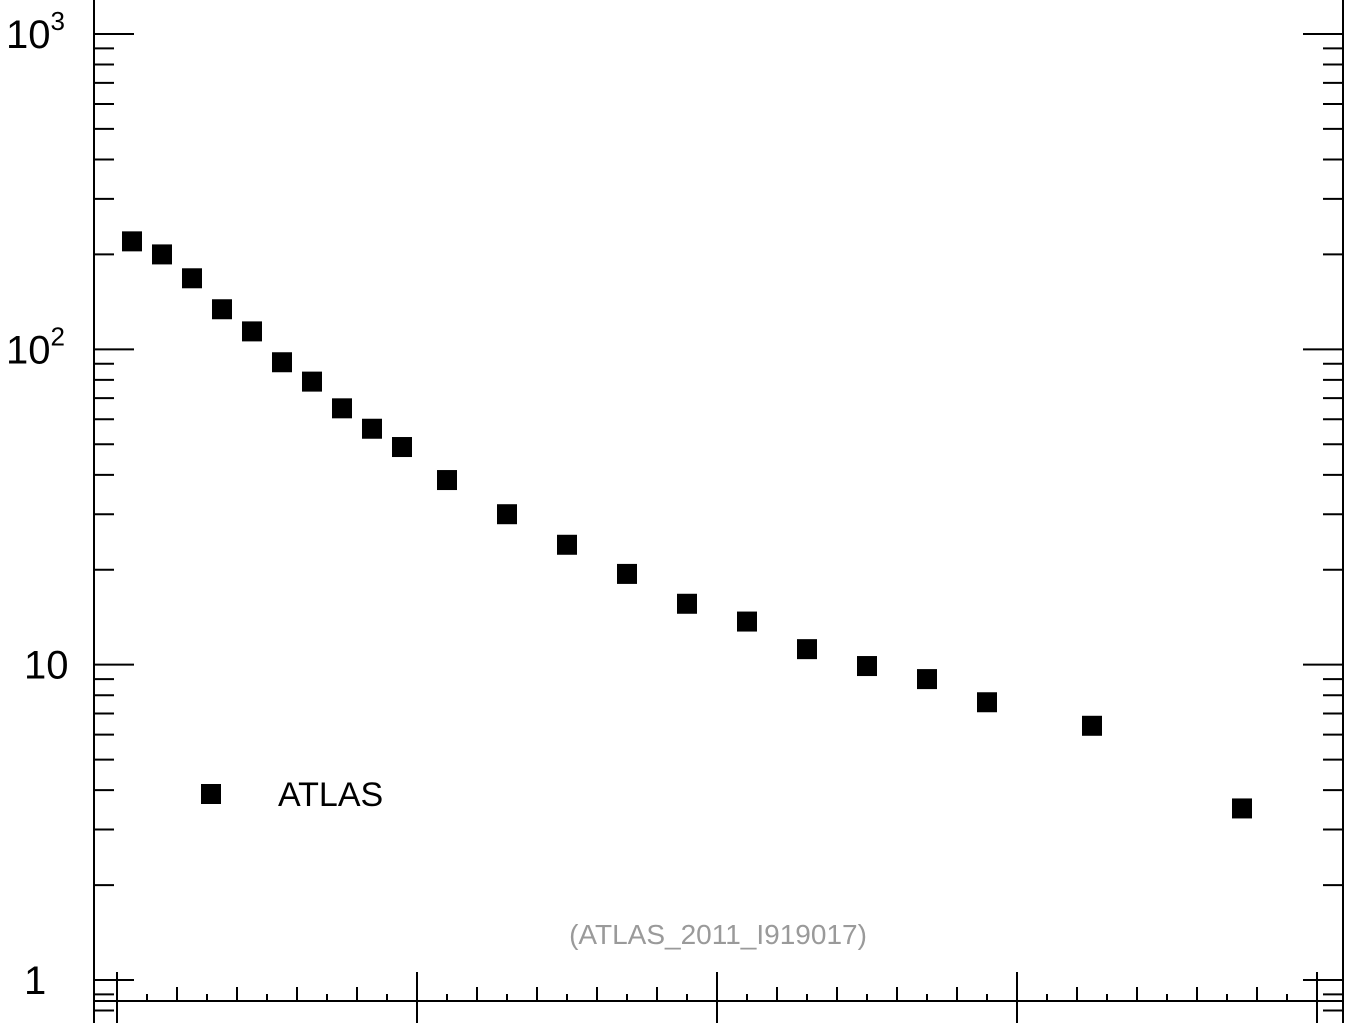  I want to click on x-axis-ticks, so click(718, 997).